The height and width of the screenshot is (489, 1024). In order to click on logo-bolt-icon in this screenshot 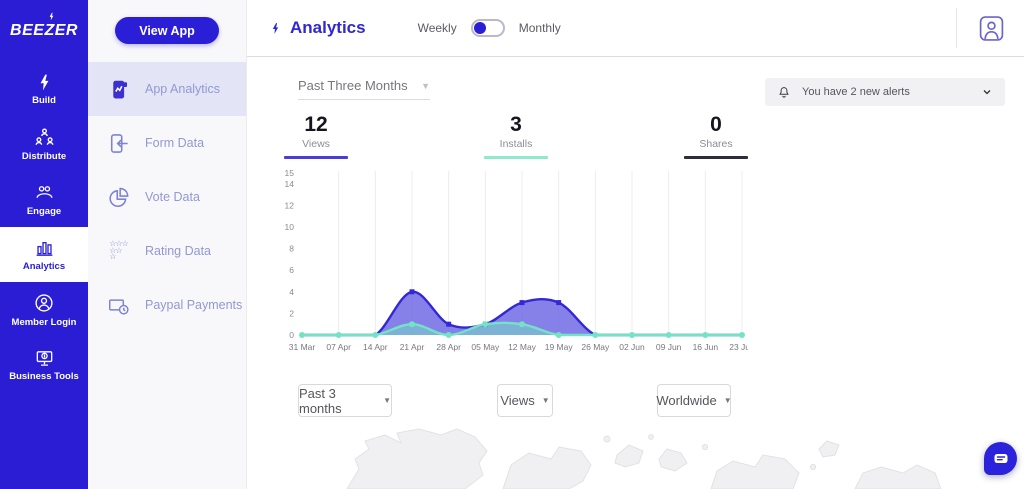, I will do `click(51, 16)`.